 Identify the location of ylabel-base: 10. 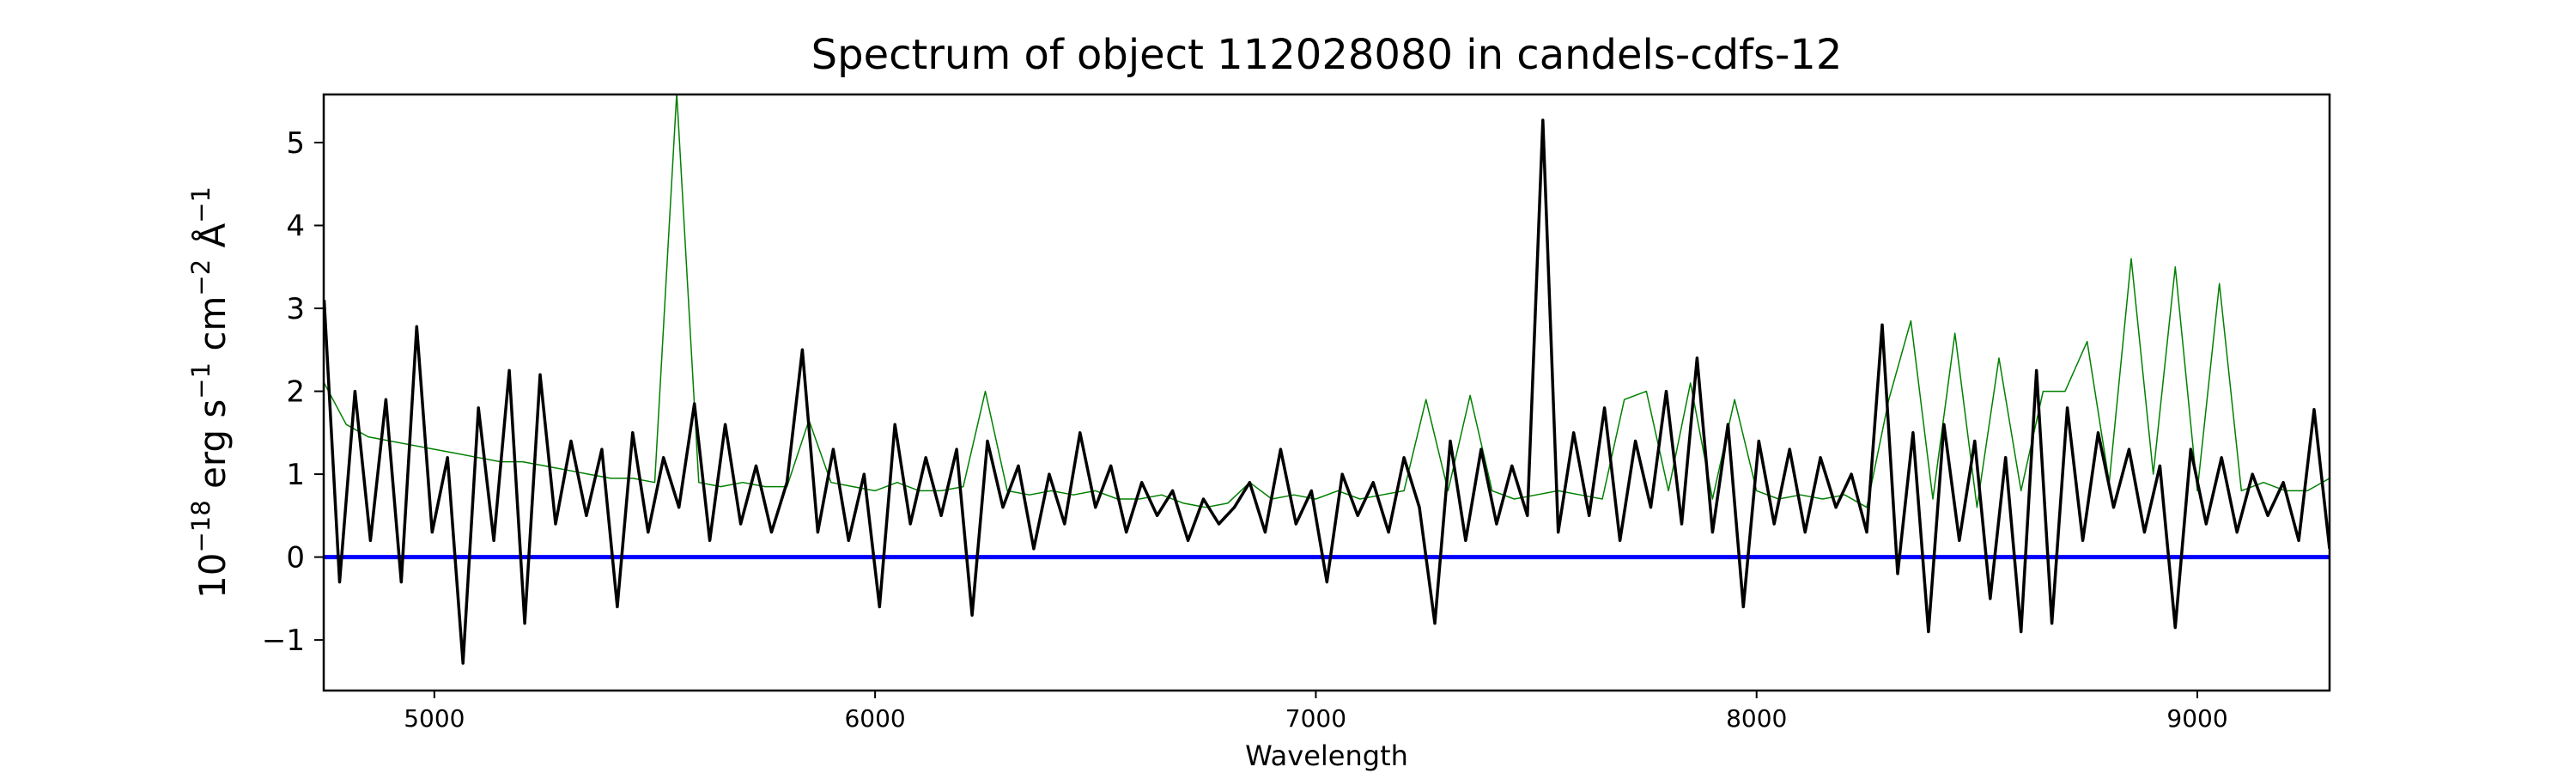
(213, 576).